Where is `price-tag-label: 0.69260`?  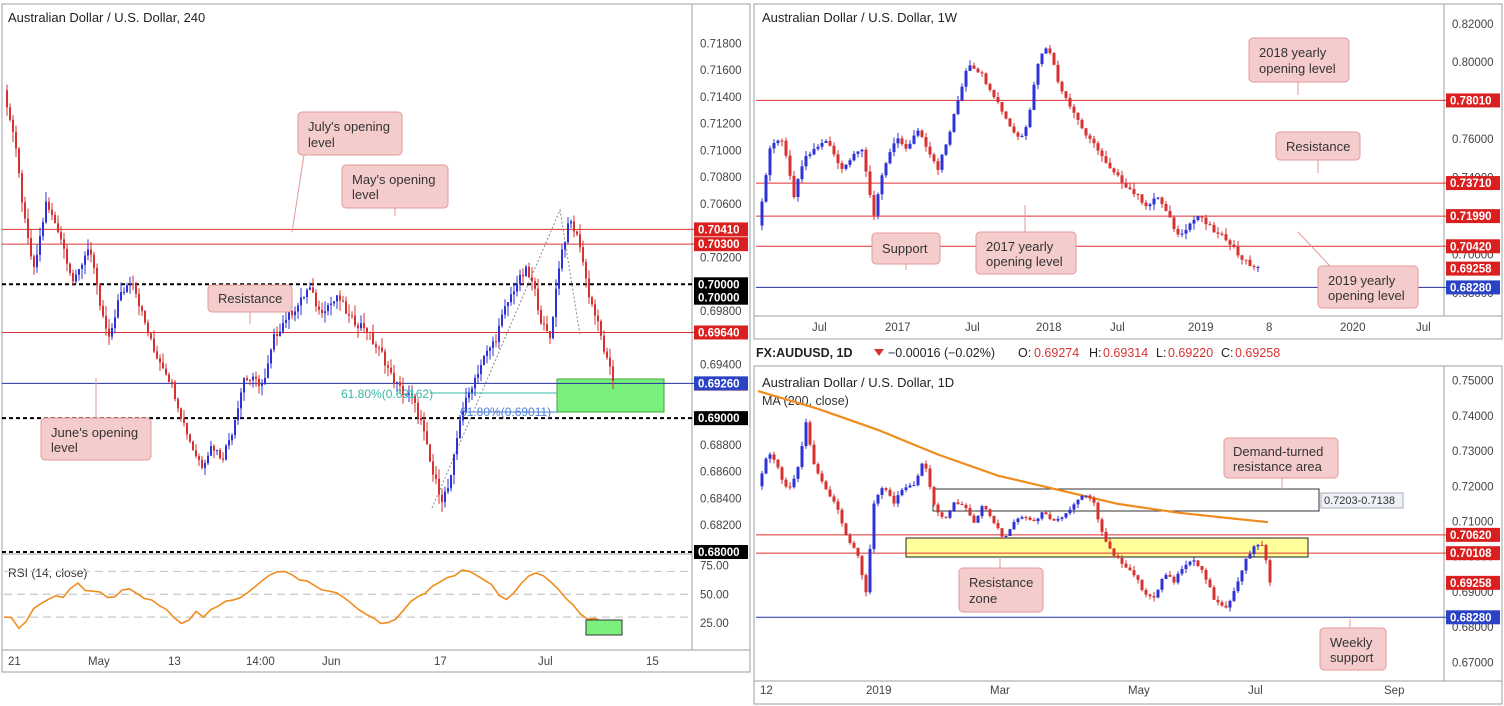 price-tag-label: 0.69260 is located at coordinates (719, 384).